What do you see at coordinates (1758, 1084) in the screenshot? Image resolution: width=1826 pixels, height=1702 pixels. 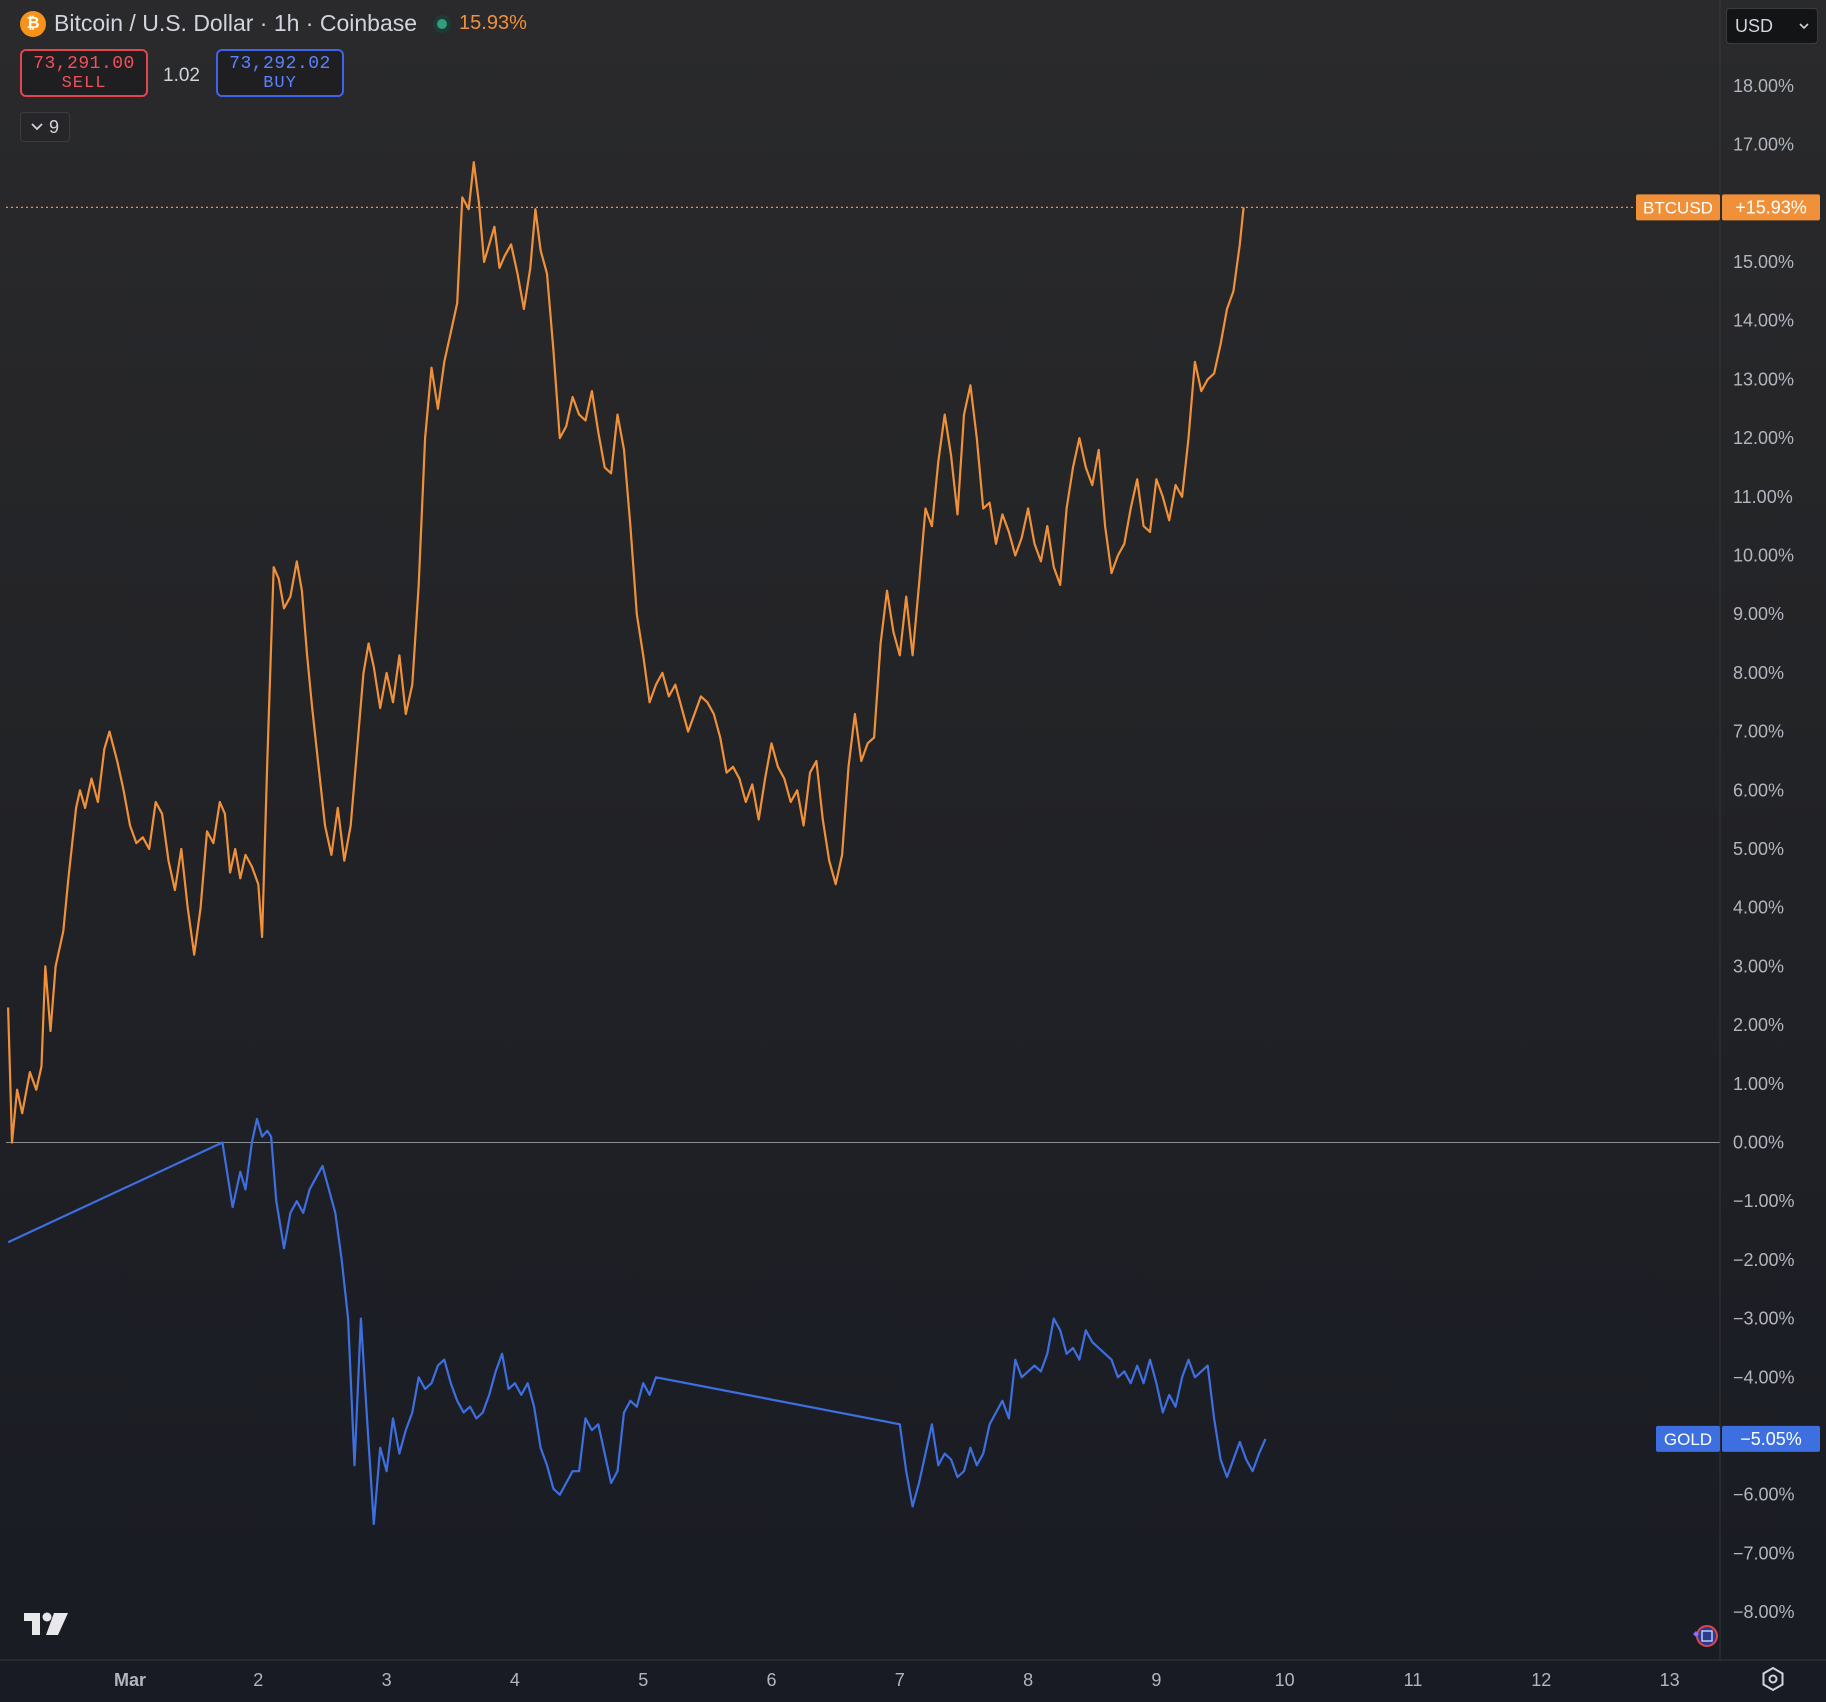 I see `y-tick-label: 1.00%` at bounding box center [1758, 1084].